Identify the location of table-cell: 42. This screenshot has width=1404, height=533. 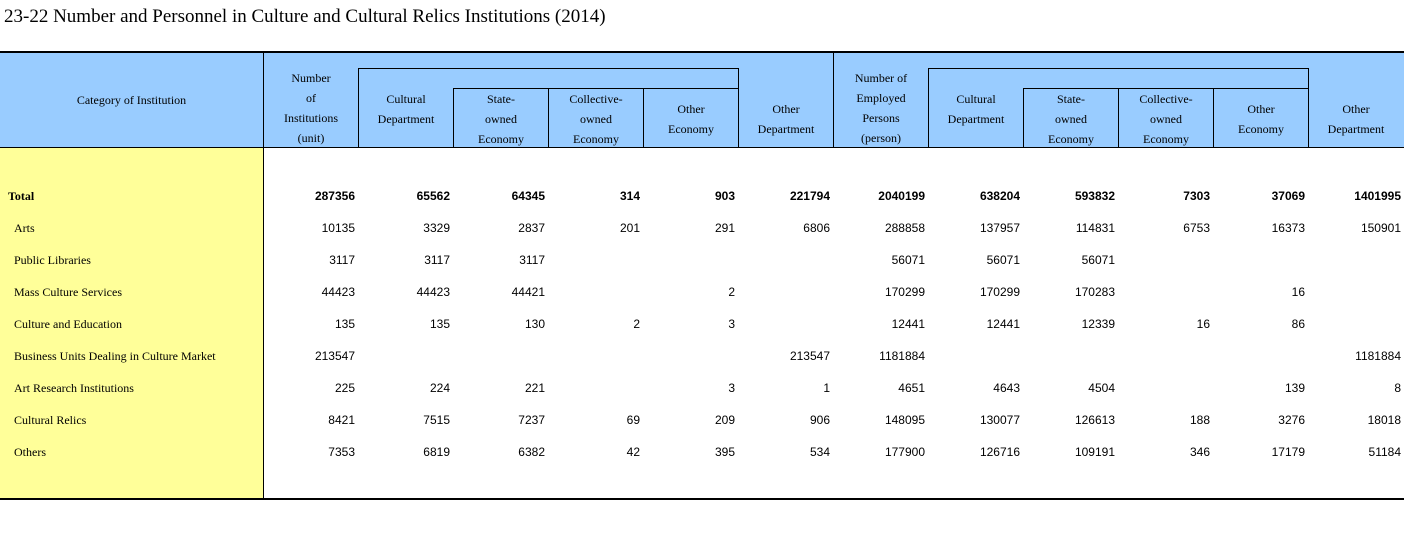
(633, 452).